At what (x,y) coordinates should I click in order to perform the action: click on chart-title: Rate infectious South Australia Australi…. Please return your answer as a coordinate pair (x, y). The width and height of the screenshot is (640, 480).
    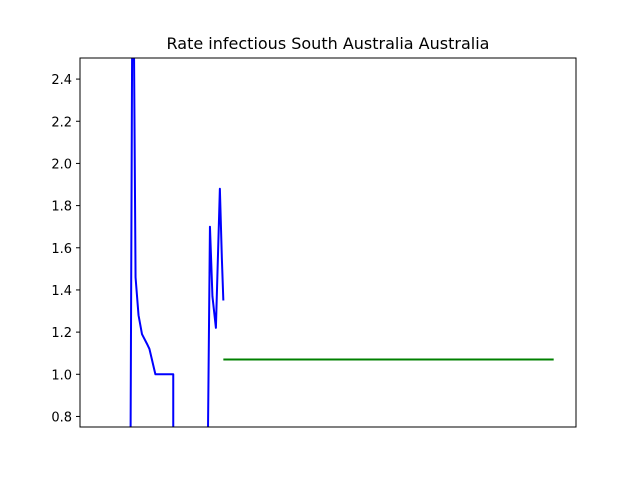
    Looking at the image, I should click on (328, 43).